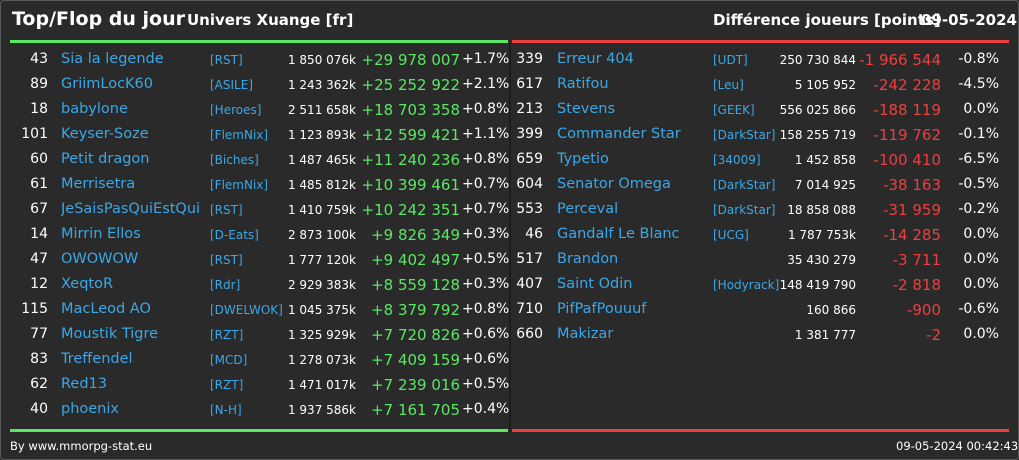 This screenshot has width=1019, height=460. Describe the element at coordinates (321, 110) in the screenshot. I see `player-points: 2 511 658k` at that location.